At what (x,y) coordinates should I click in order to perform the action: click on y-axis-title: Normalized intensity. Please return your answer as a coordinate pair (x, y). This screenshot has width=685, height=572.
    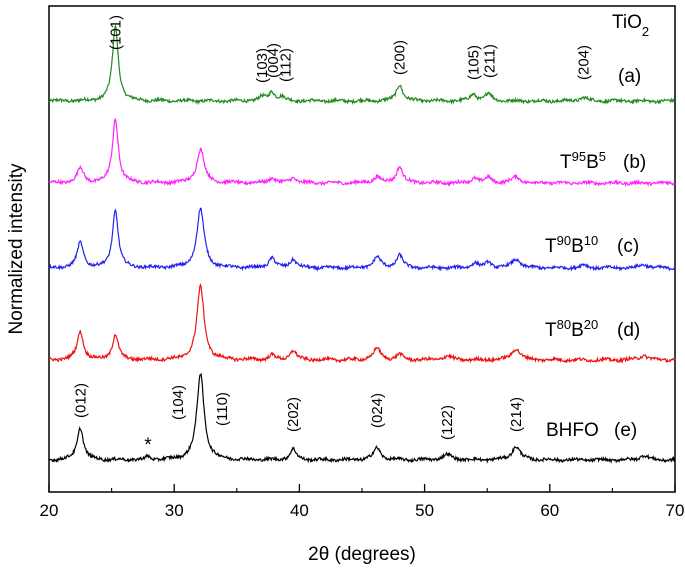
    Looking at the image, I should click on (16, 249).